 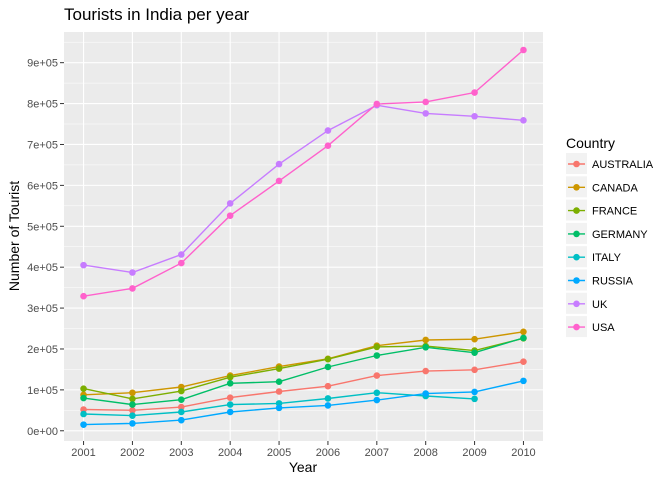 I want to click on legend-key-point-france, so click(x=576, y=210).